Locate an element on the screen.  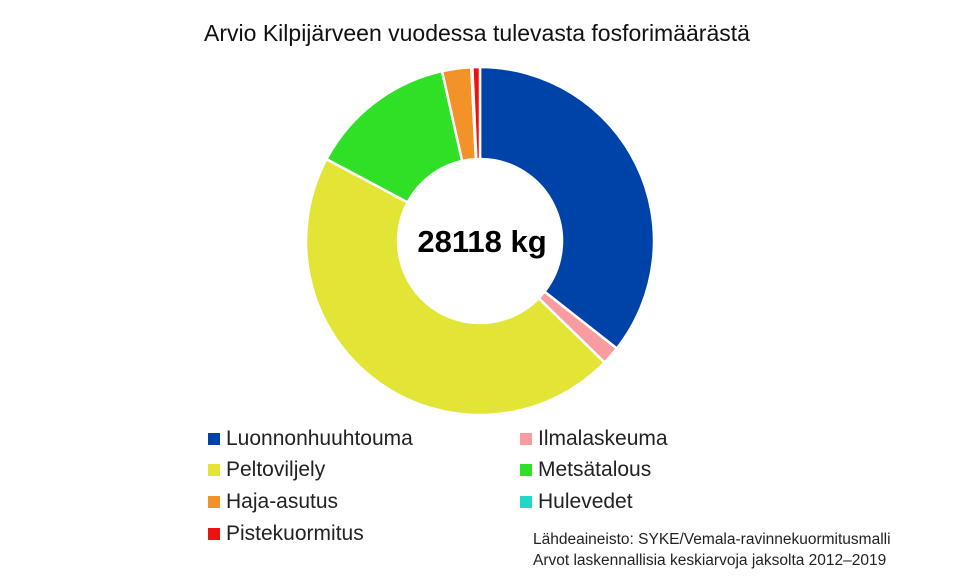
legend-item-haja-asutus: Haja-asutus is located at coordinates (273, 502).